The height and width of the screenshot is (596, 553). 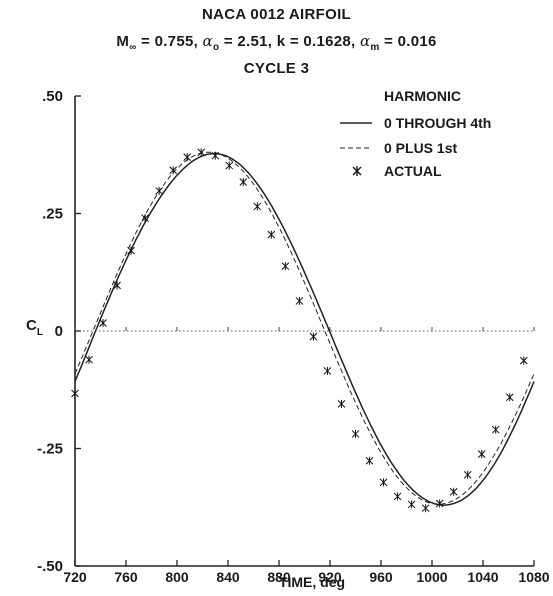 What do you see at coordinates (415, 133) in the screenshot?
I see `chart-legend: HARMONIC 0 THROUGH 4th 0 PLUS 1st ACTUAL` at bounding box center [415, 133].